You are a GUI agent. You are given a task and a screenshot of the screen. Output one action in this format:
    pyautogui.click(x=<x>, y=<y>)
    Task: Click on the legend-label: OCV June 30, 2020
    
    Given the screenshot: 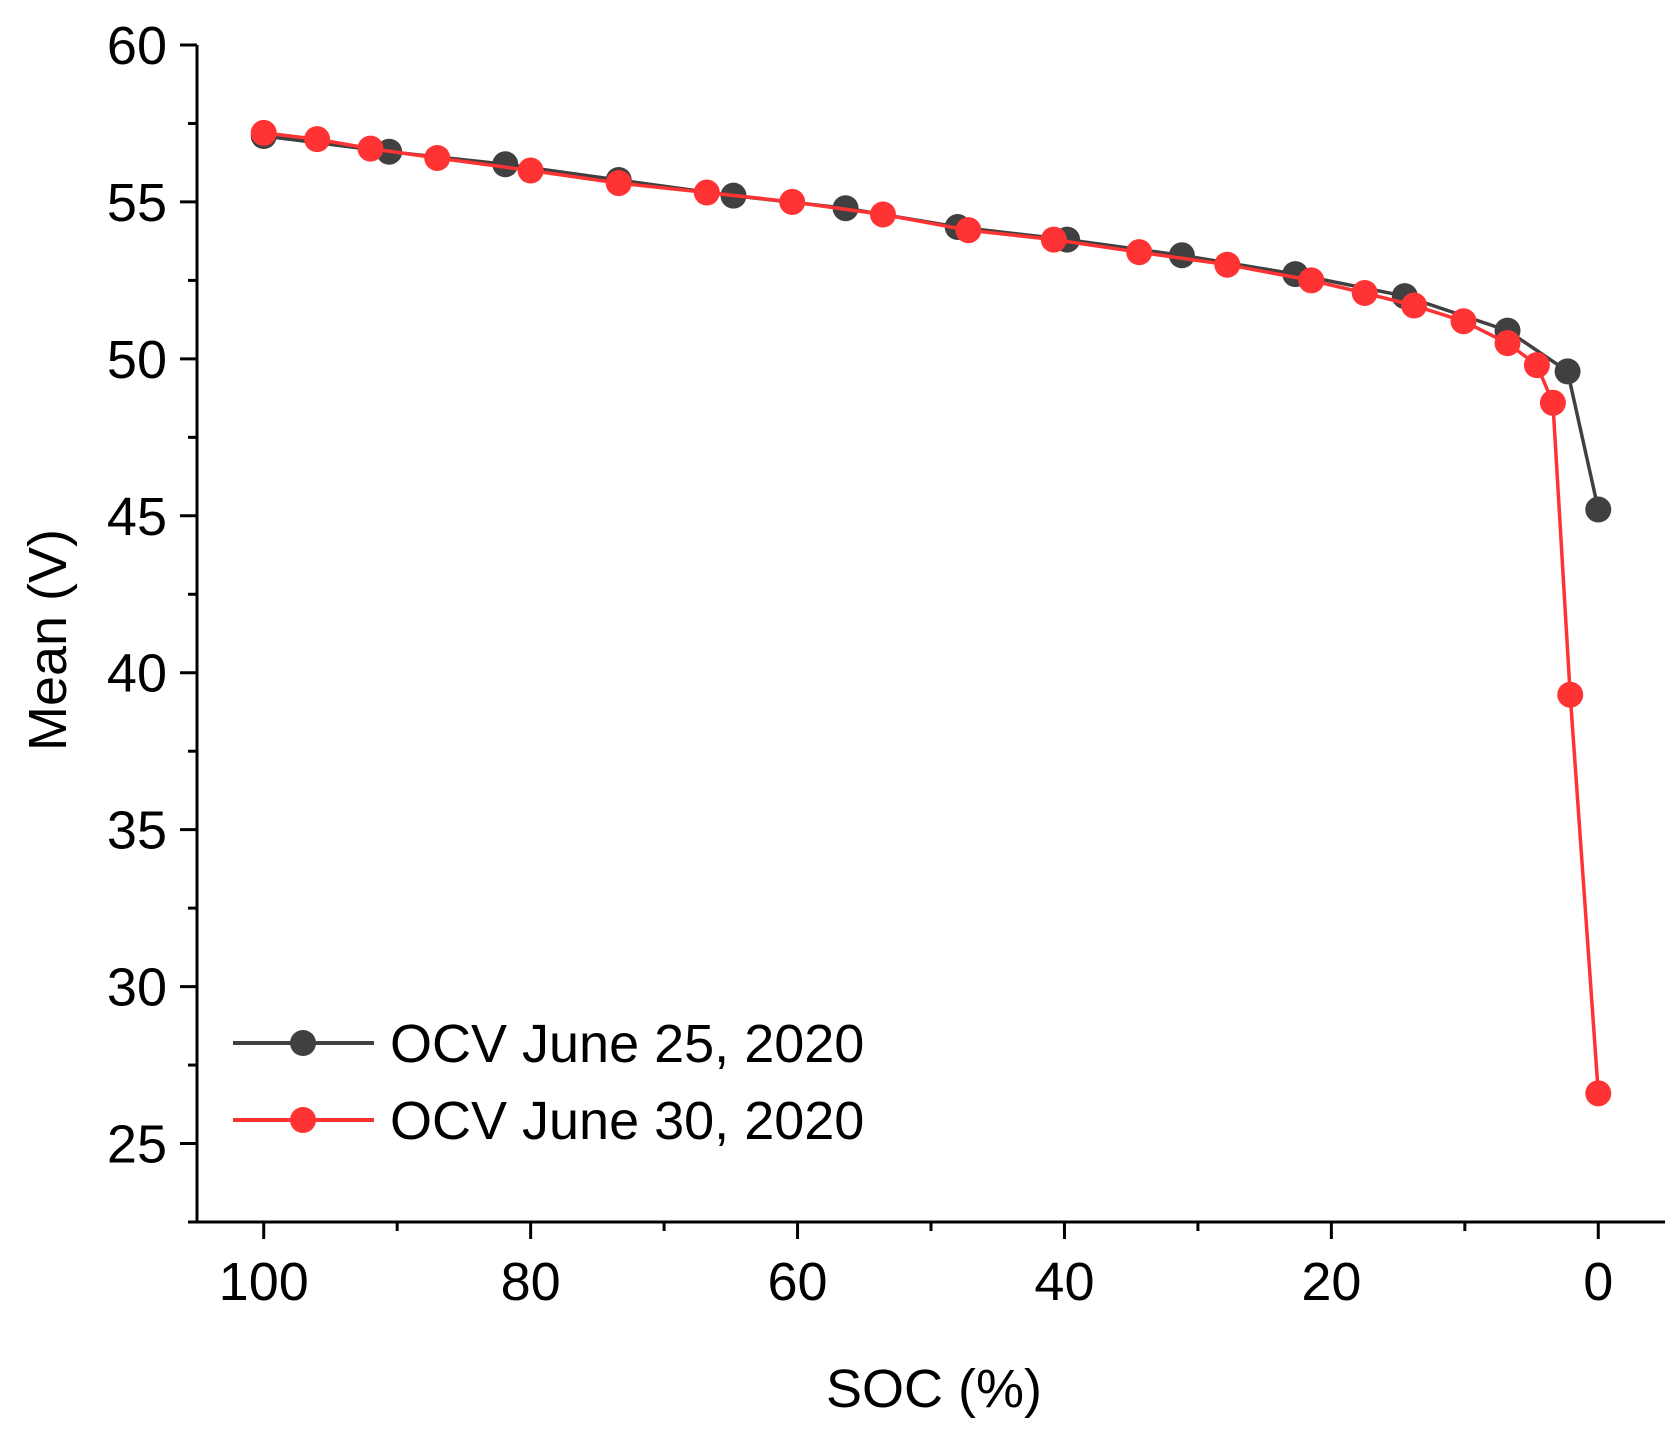 What is the action you would take?
    pyautogui.click(x=627, y=1121)
    